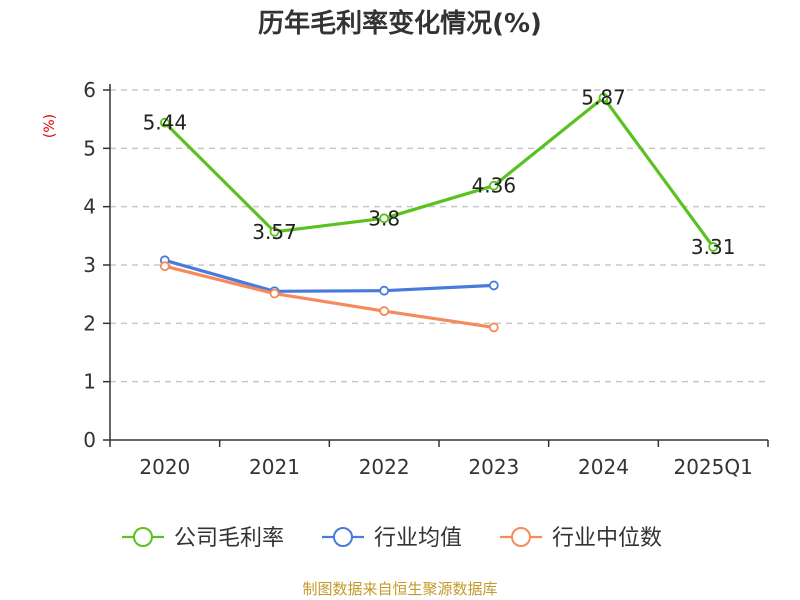  What do you see at coordinates (229, 538) in the screenshot?
I see `legend-label: 公司毛利率` at bounding box center [229, 538].